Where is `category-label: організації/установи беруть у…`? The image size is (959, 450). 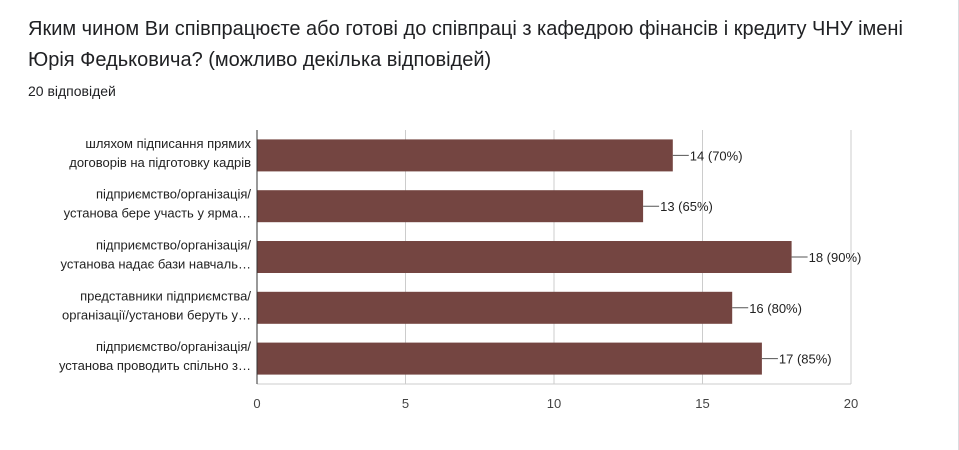 category-label: організації/установи беруть у… is located at coordinates (156, 314).